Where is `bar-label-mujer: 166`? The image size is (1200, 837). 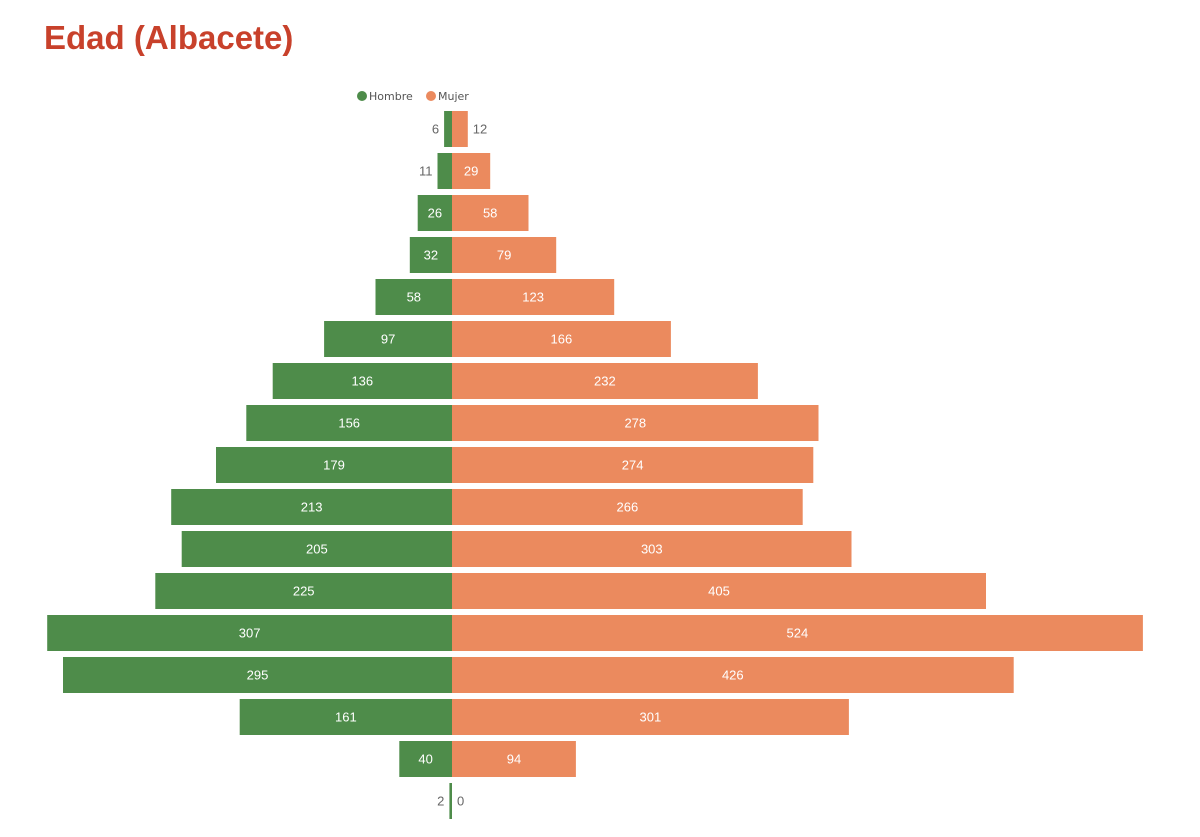 bar-label-mujer: 166 is located at coordinates (562, 339).